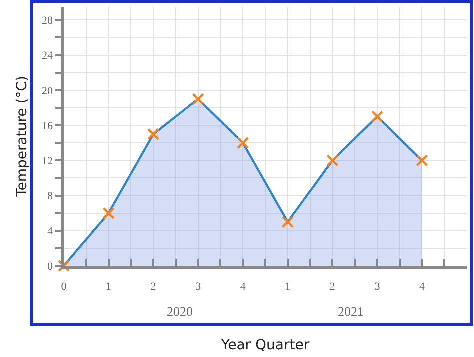 This screenshot has width=474, height=357. I want to click on x-axis-title: Year Quarter, so click(265, 345).